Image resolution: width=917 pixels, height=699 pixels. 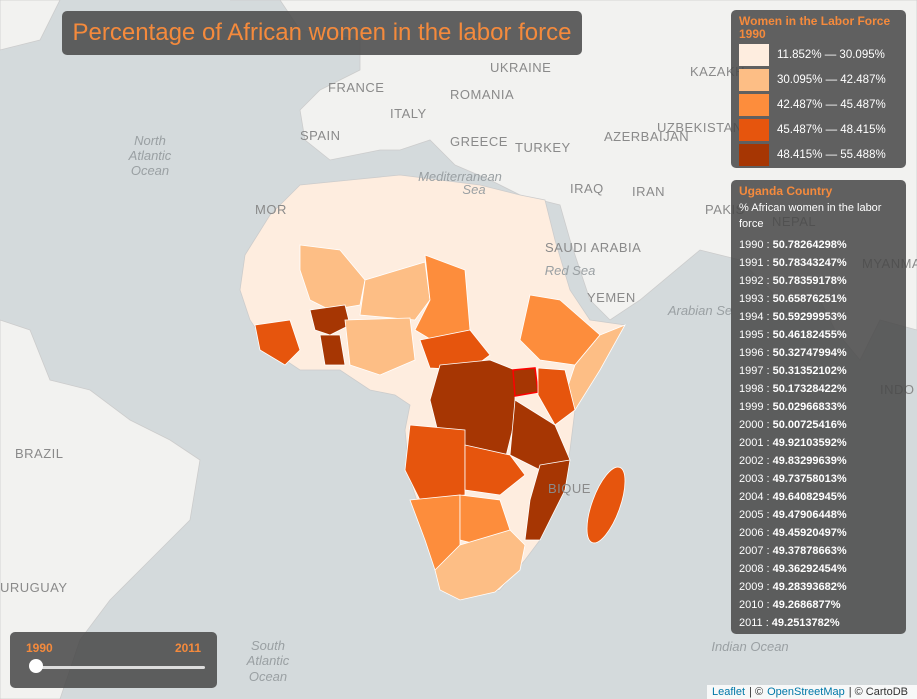 I want to click on info-value: 50.00725416%, so click(x=809, y=425).